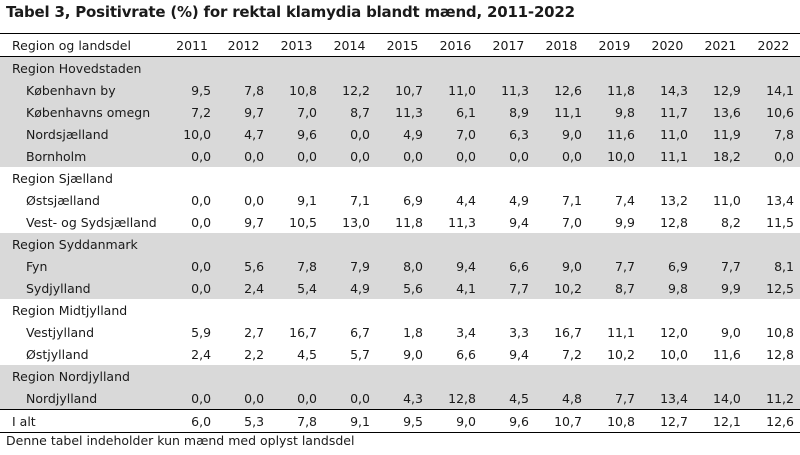  I want to click on rate-cell: 8,2, so click(731, 222).